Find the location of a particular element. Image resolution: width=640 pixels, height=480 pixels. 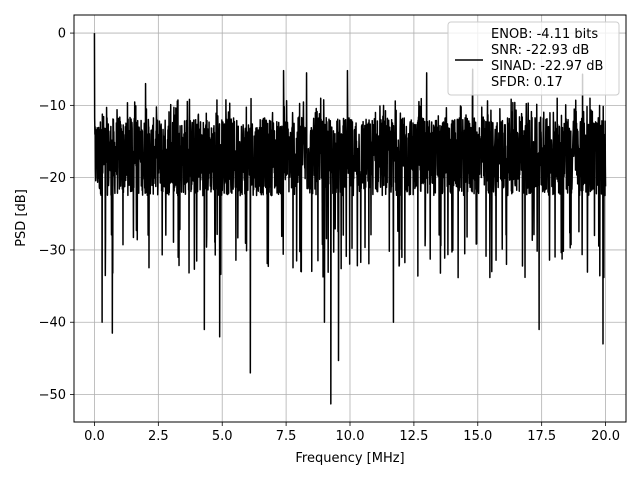

y-tick-label: −30 is located at coordinates (52, 250).